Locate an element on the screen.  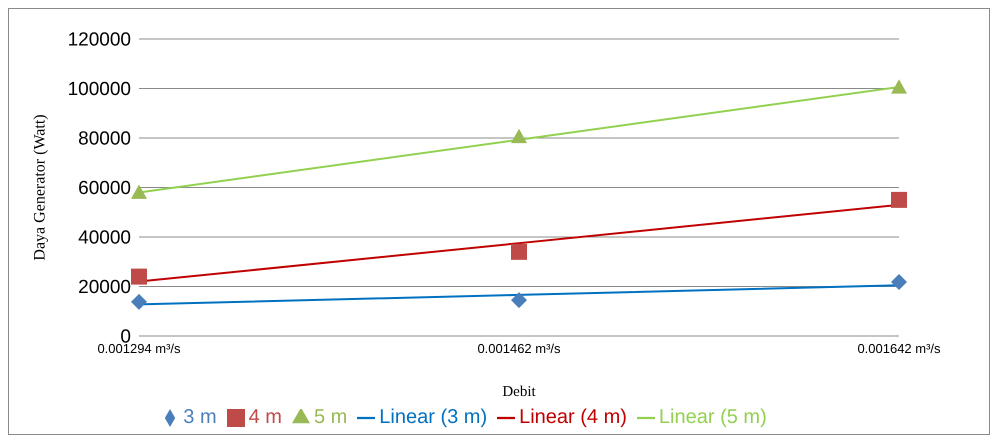
y-tick-label: 120000 is located at coordinates (99, 40).